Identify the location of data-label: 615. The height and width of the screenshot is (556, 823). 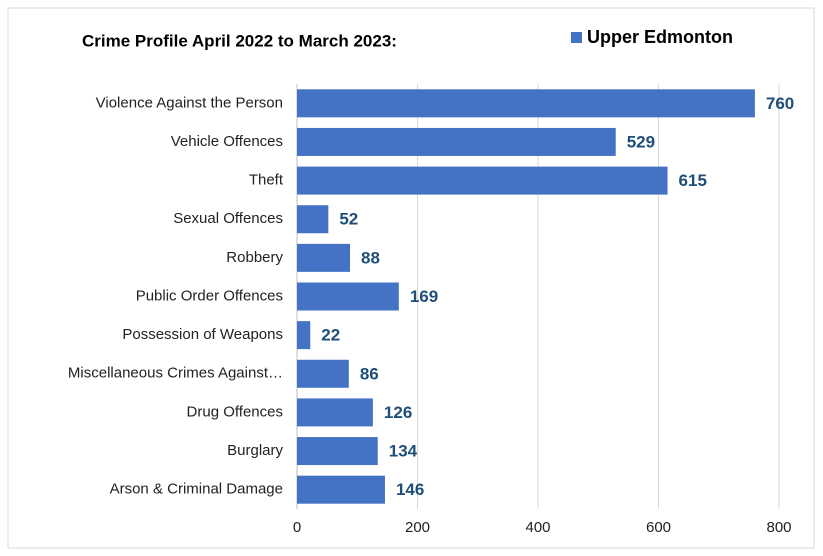
(693, 180).